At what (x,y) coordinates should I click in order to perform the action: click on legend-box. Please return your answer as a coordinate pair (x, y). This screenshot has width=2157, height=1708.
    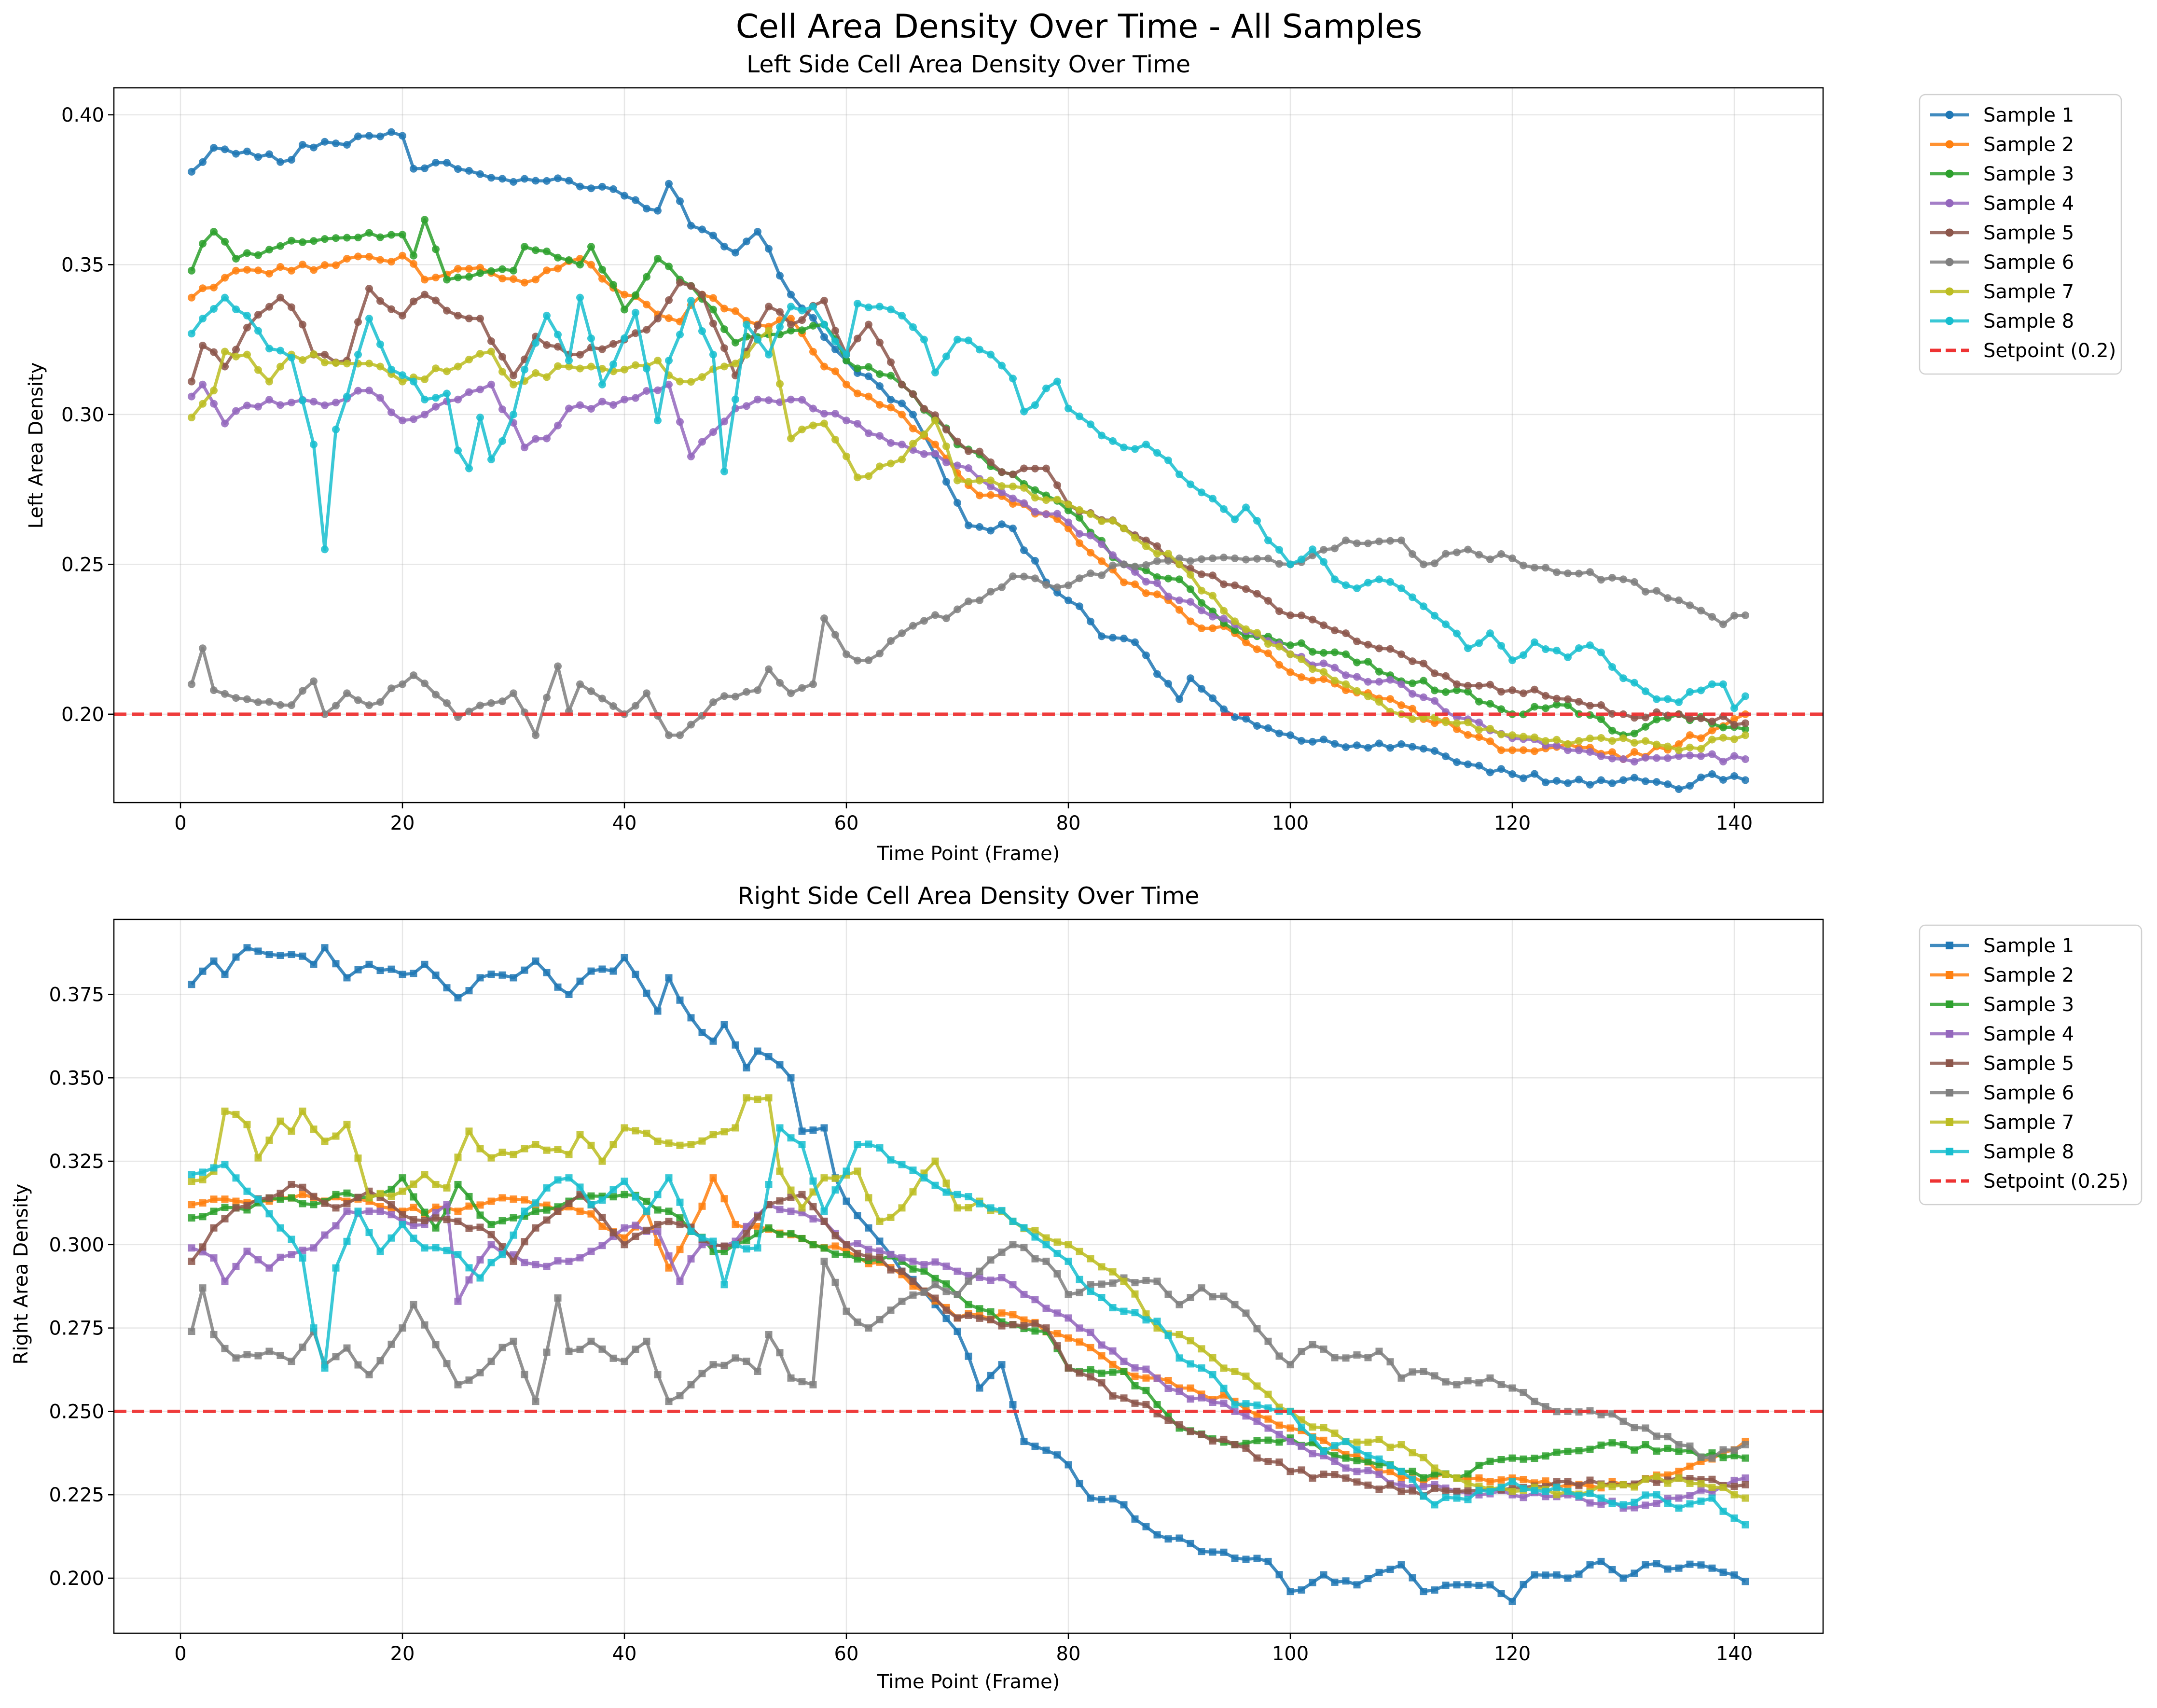
    Looking at the image, I should click on (2020, 234).